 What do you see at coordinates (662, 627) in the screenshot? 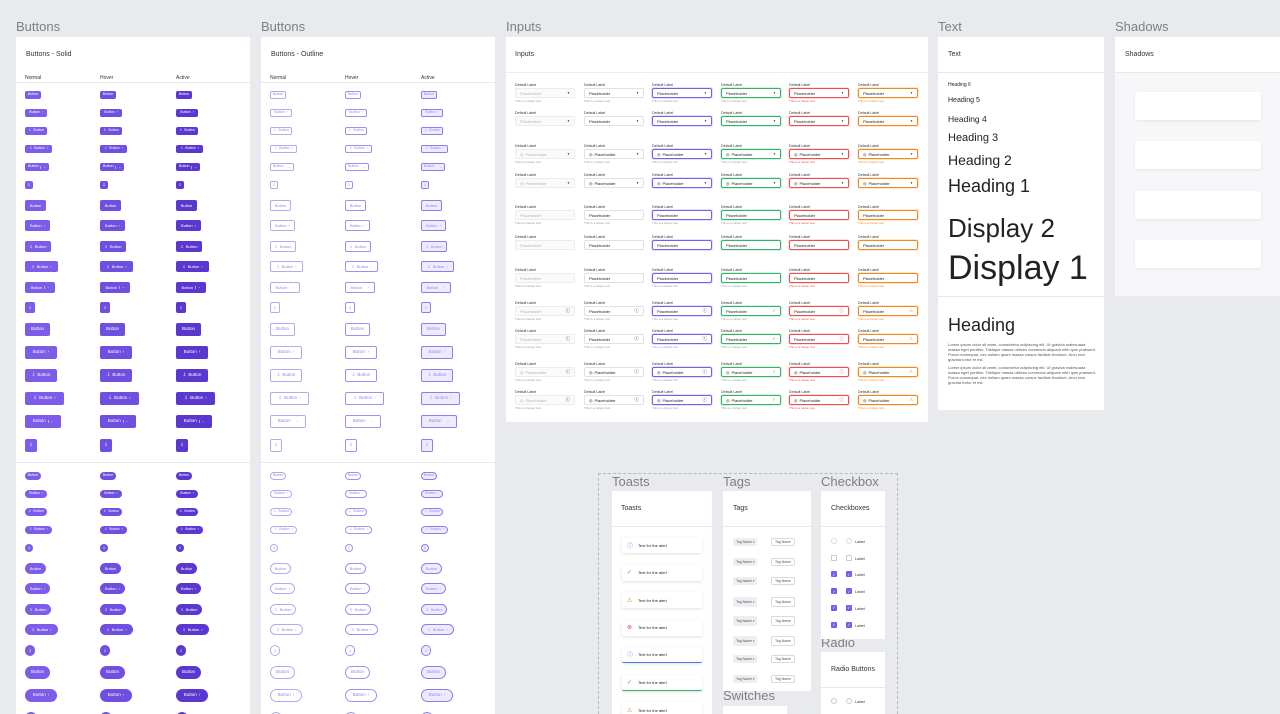
I see `toast: ⊗ Text for the alert` at bounding box center [662, 627].